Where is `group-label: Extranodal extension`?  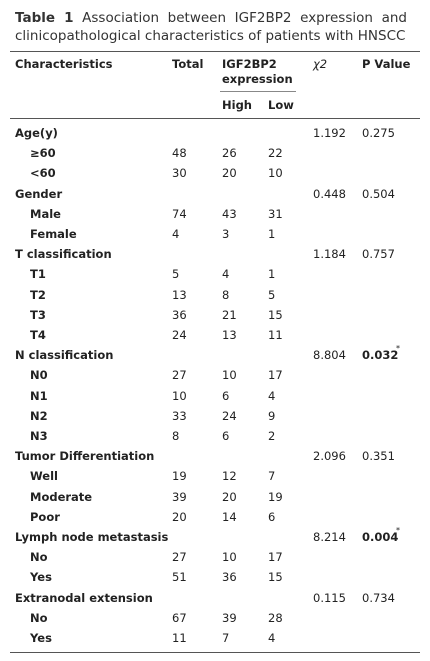
group-label: Extranodal extension is located at coordinates (84, 597).